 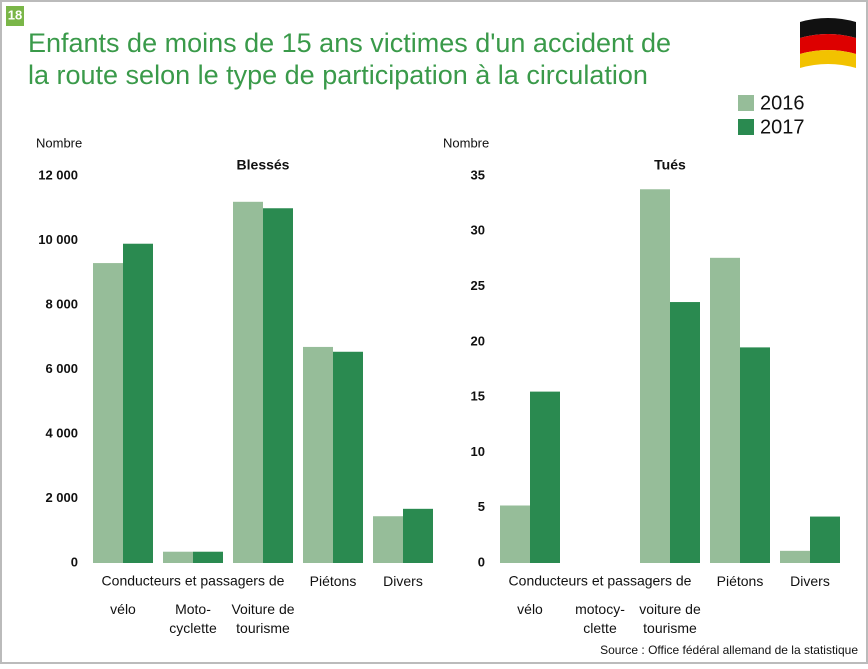 What do you see at coordinates (828, 43) in the screenshot?
I see `flag` at bounding box center [828, 43].